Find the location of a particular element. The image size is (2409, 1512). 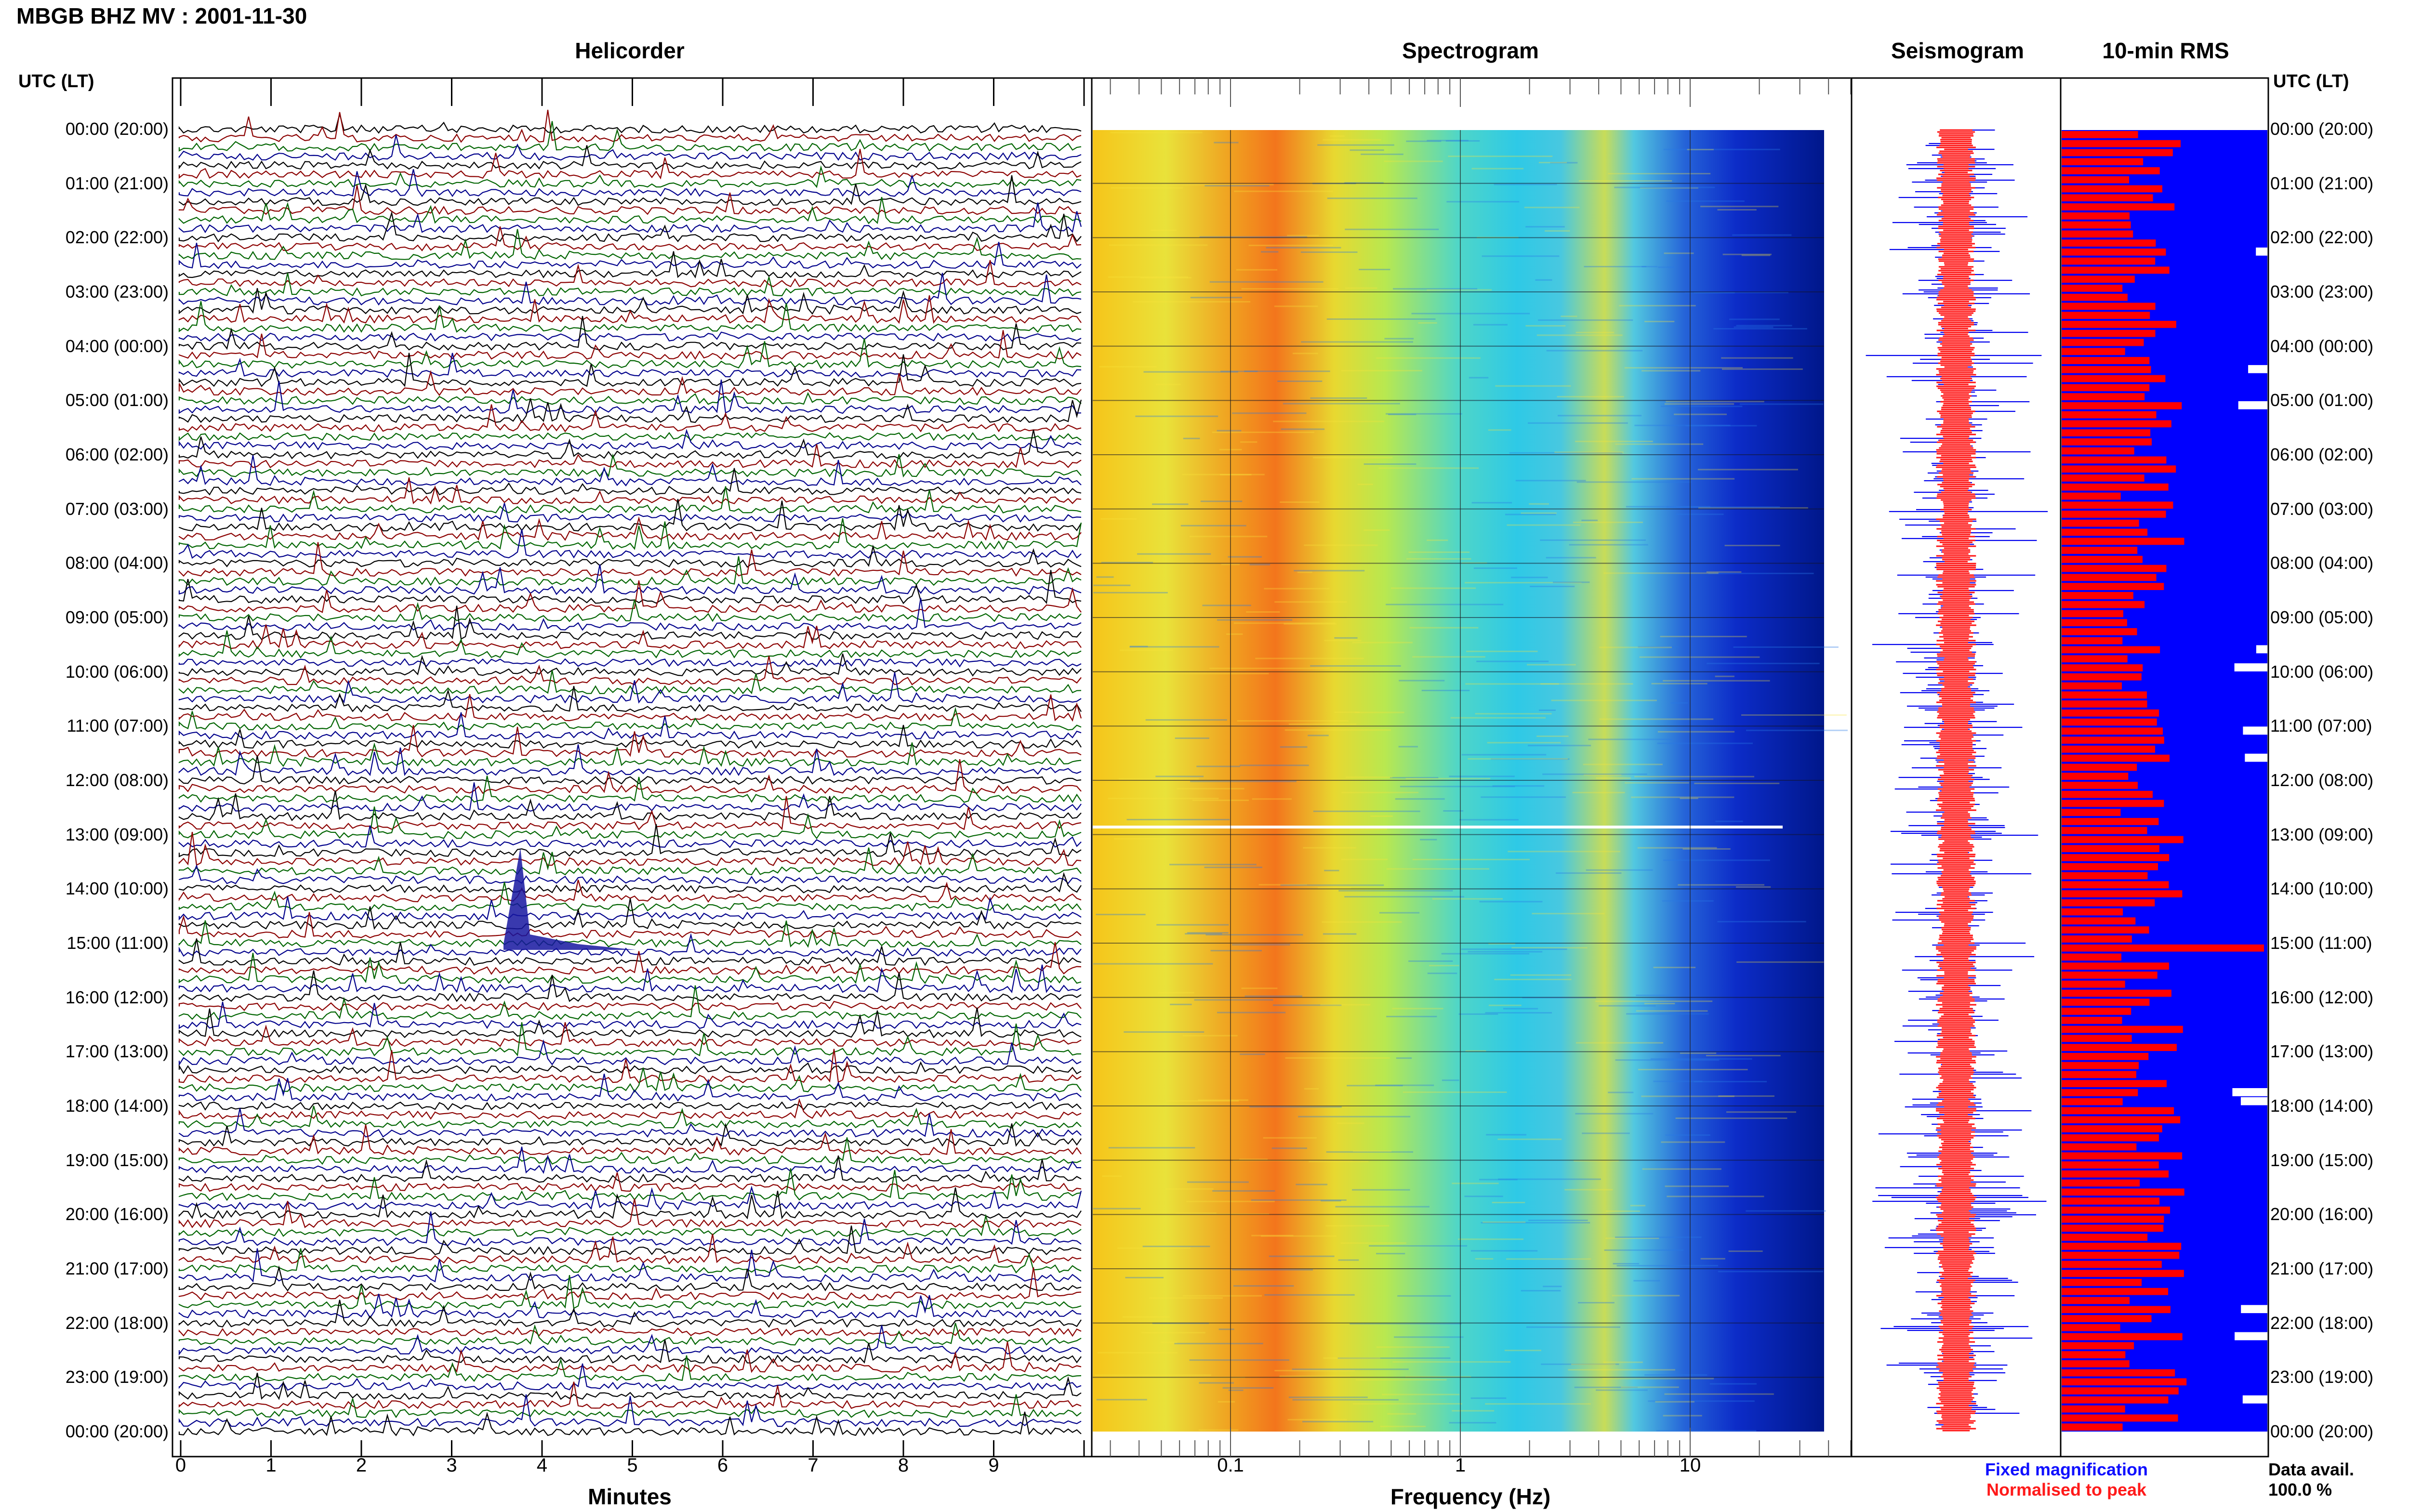

time-label-right: 21:00 (17:00) is located at coordinates (2322, 1268).